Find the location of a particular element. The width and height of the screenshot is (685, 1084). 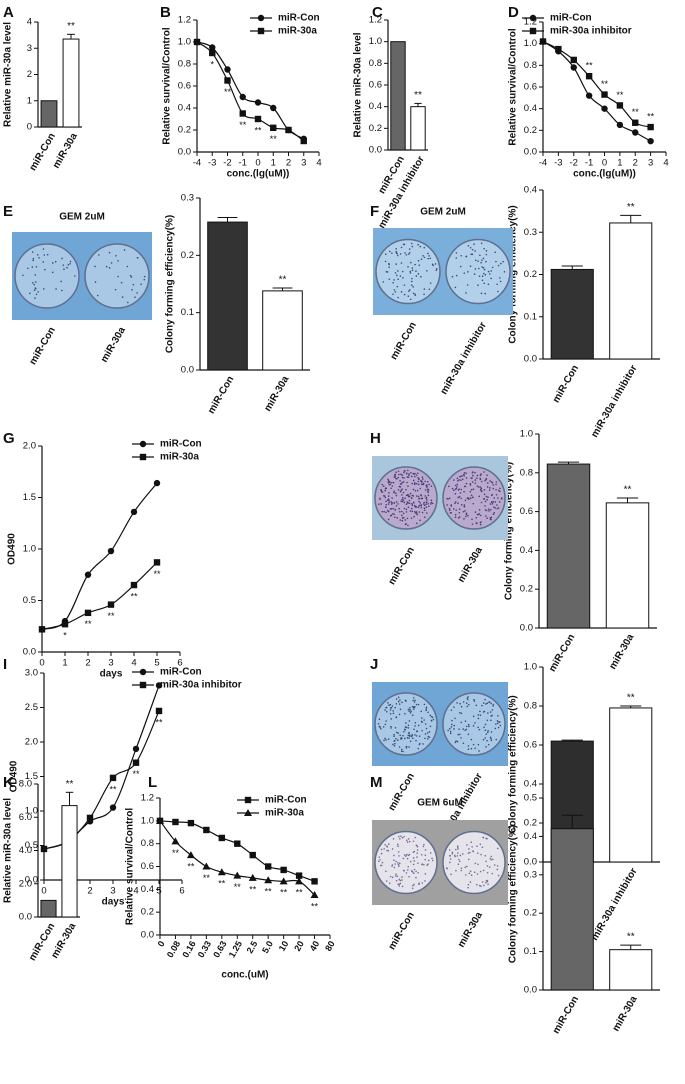

bar is located at coordinates (282, 330).